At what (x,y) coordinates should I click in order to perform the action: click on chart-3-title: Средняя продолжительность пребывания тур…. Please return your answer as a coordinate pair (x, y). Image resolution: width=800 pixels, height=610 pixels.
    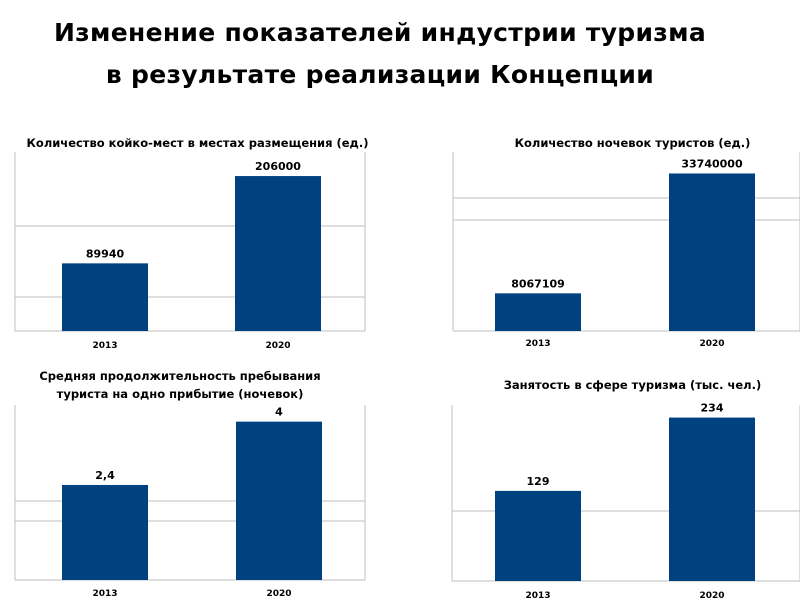
    Looking at the image, I should click on (180, 385).